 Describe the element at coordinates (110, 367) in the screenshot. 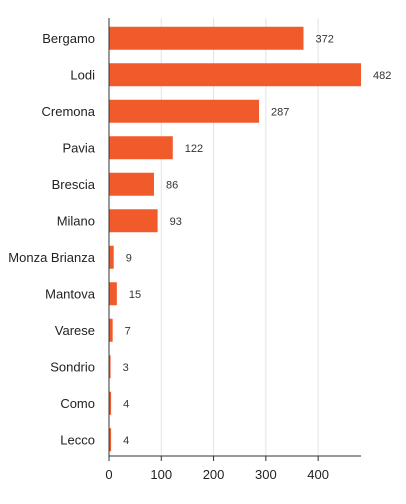

I see `bar-sondrio` at that location.